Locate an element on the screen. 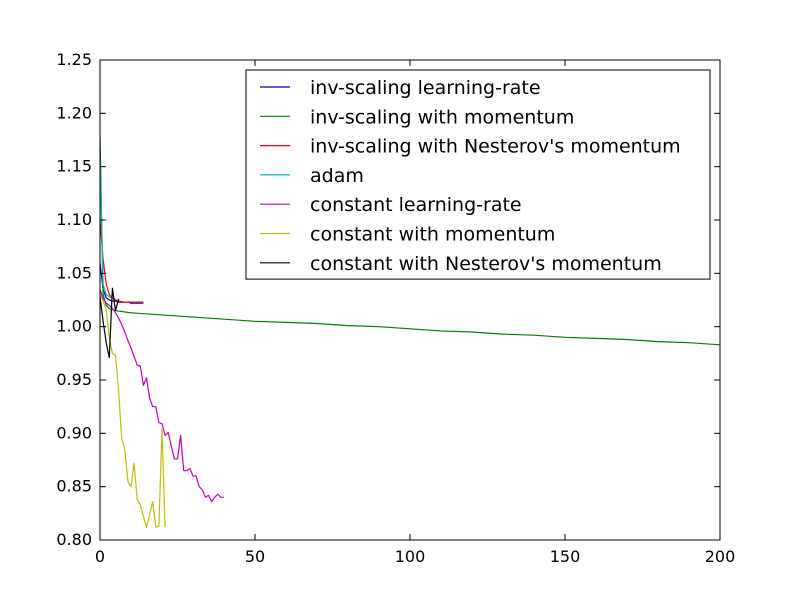 Image resolution: width=800 pixels, height=600 pixels. legend-label: inv-scaling with momentum is located at coordinates (442, 117).